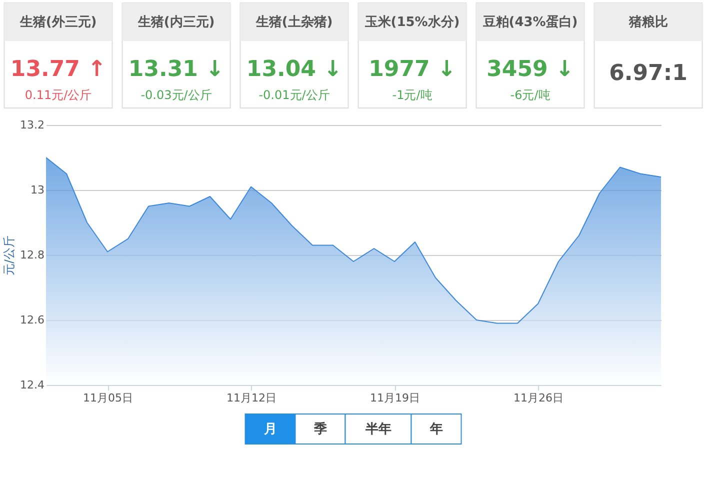  I want to click on x-tick-label: 11月26日, so click(539, 398).